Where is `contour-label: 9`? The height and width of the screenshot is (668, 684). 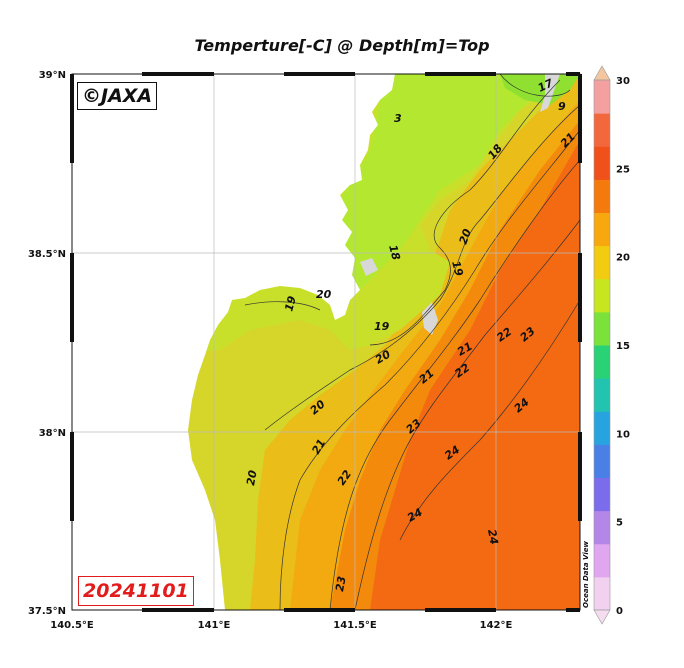 contour-label: 9 is located at coordinates (562, 106).